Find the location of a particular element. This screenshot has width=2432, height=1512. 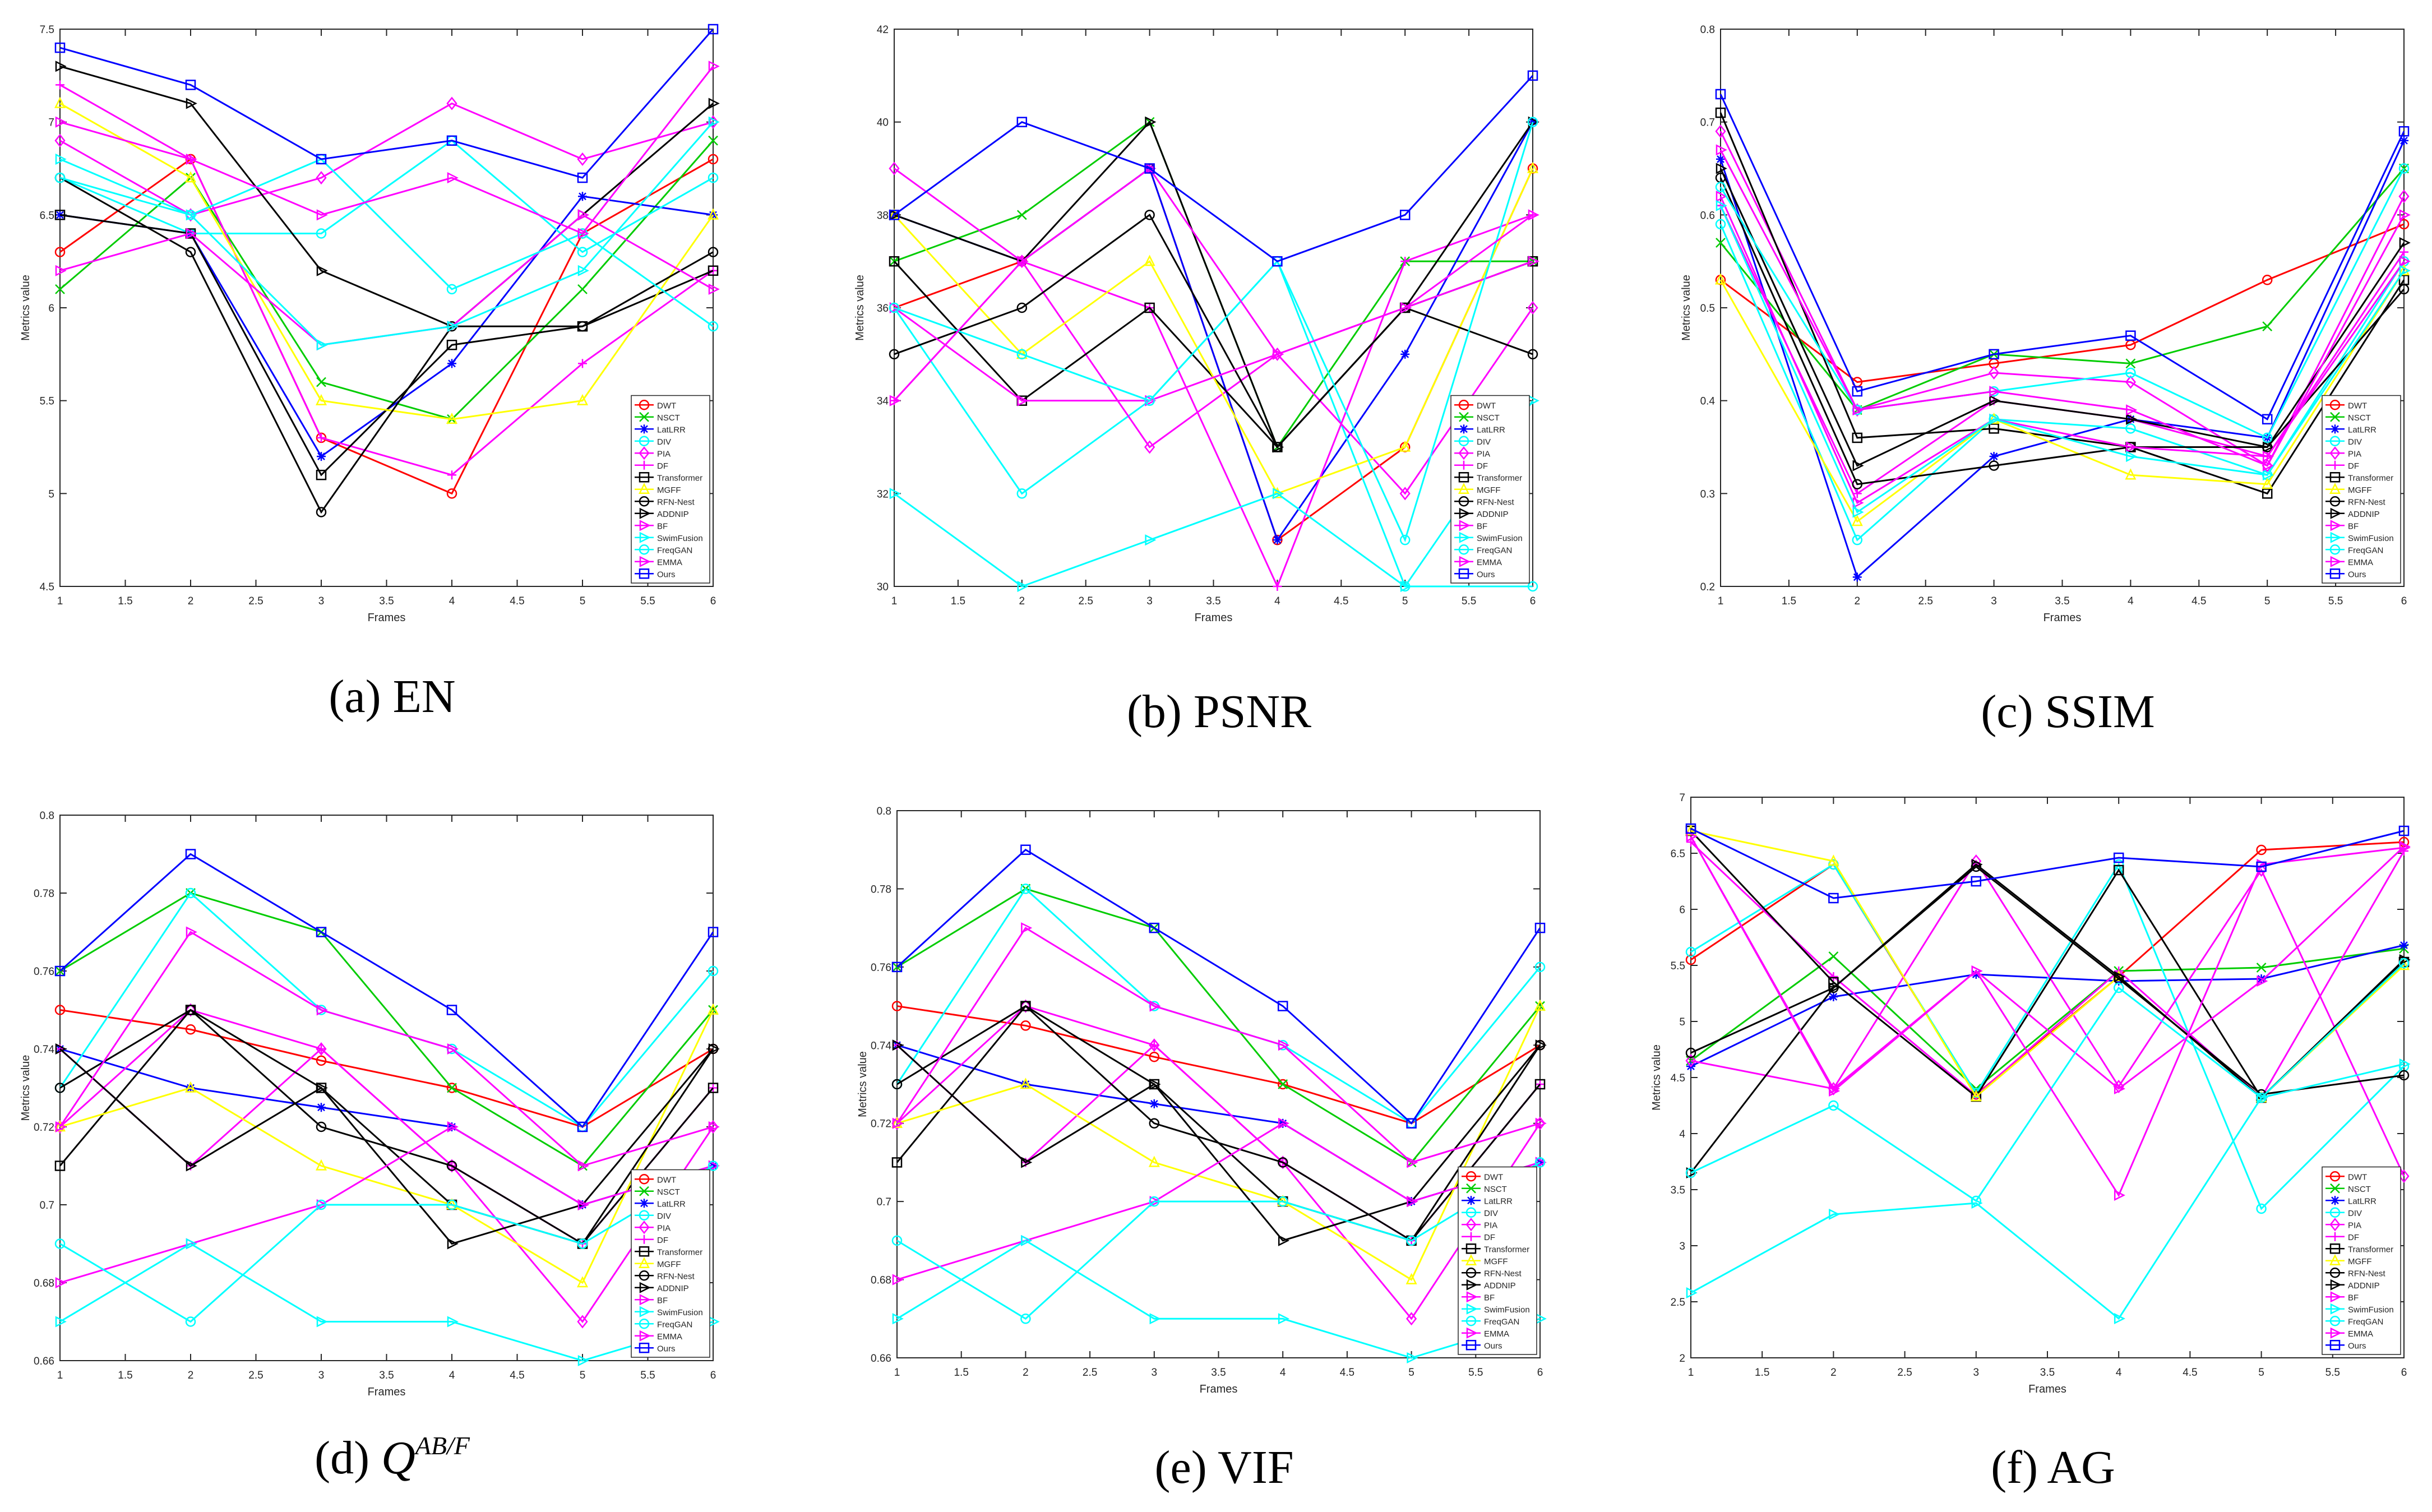

data-point-df is located at coordinates (322, 438).